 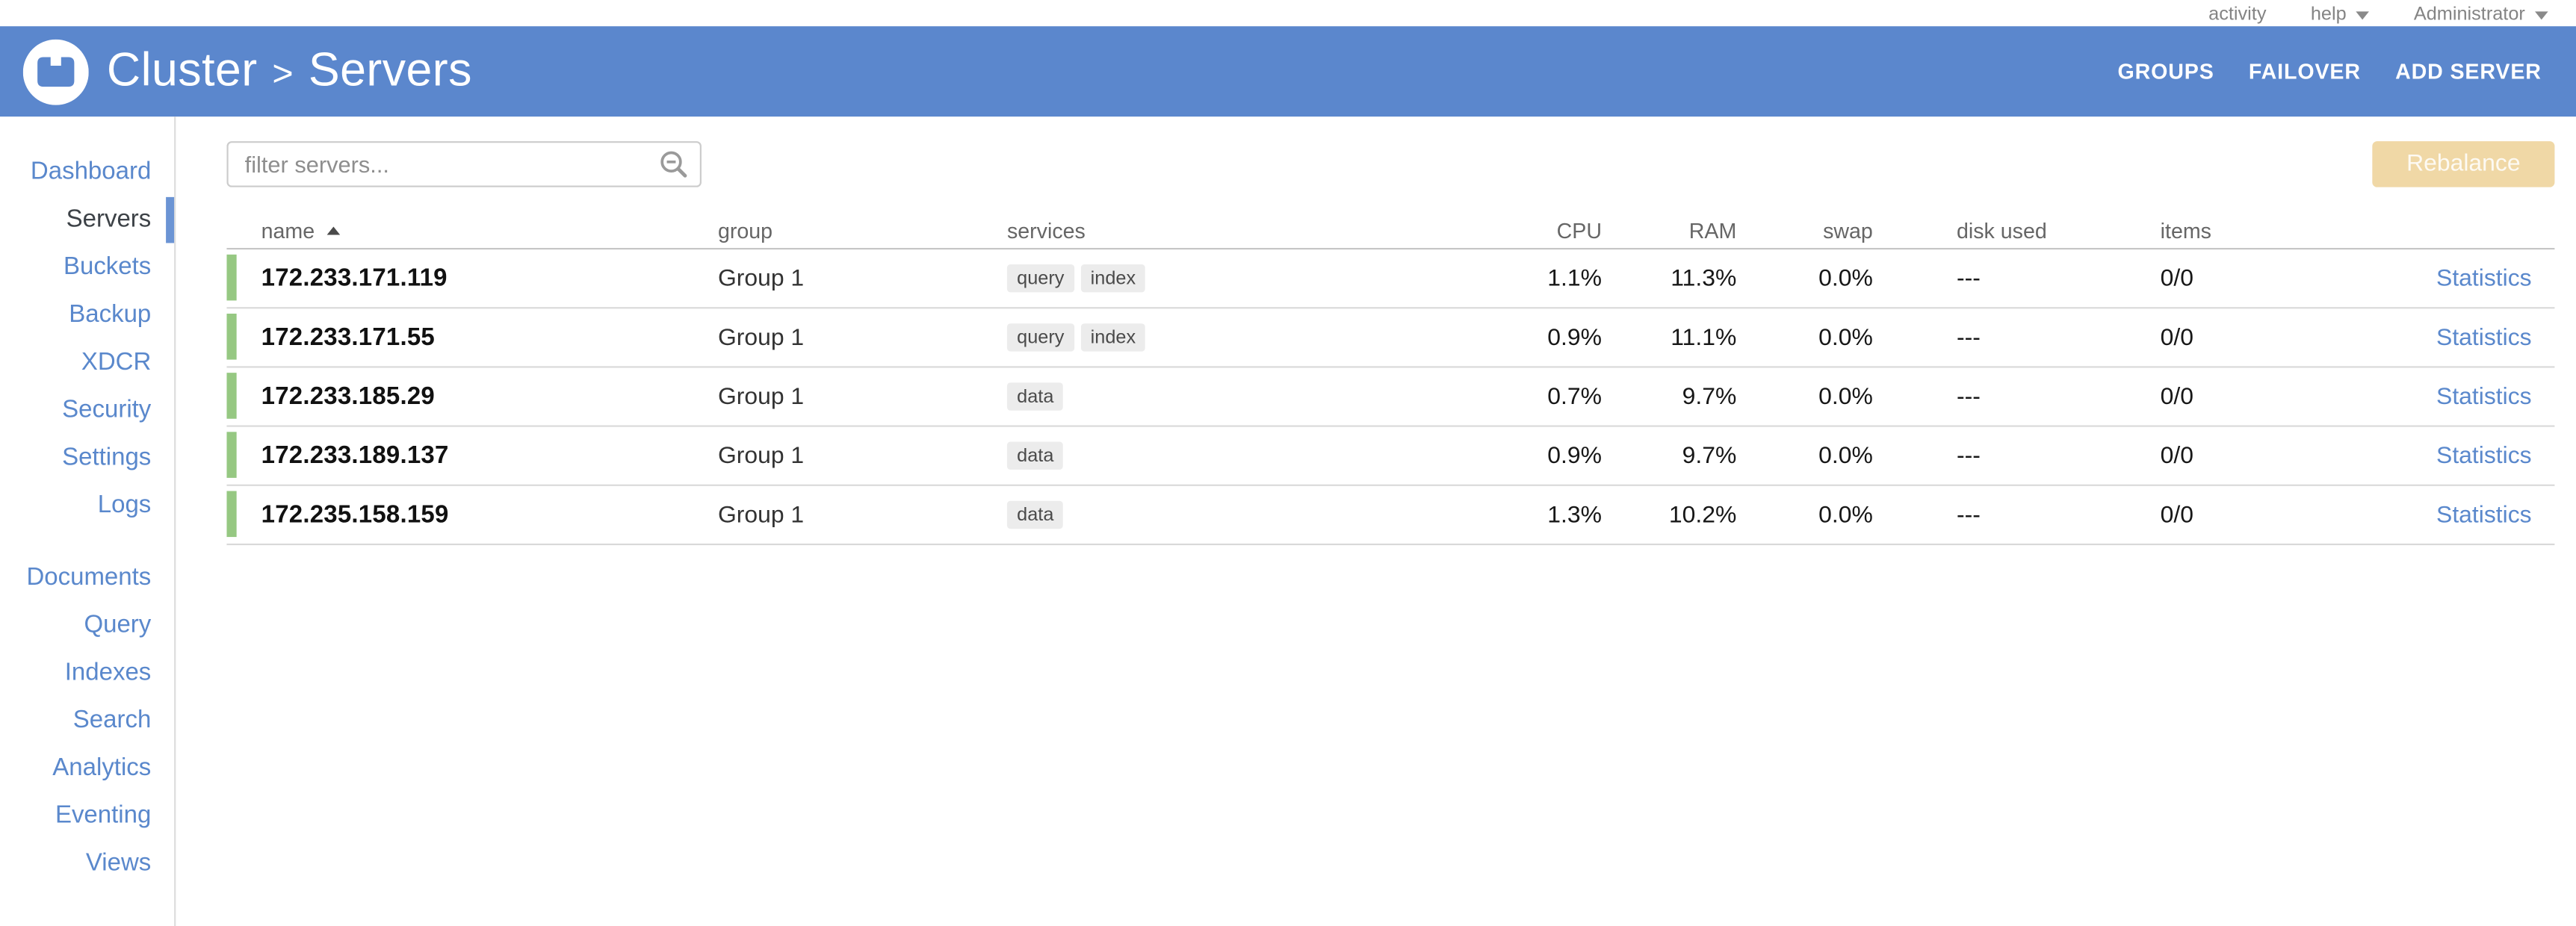 I want to click on server-name: 172.233.189.137, so click(x=471, y=455).